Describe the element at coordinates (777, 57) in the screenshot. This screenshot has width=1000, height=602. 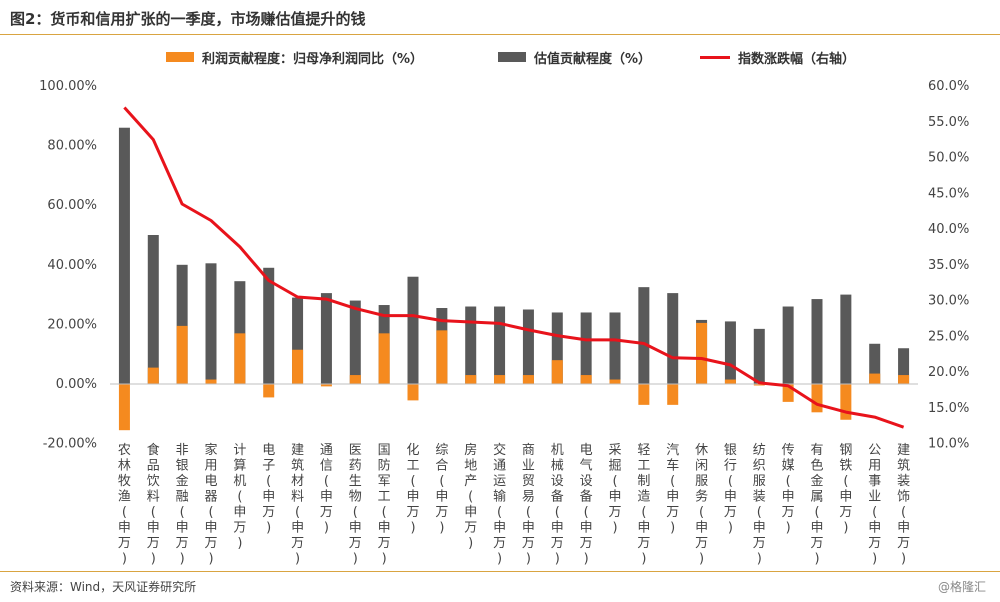
I see `legend-item-index: 指数涨跌幅（右轴）` at that location.